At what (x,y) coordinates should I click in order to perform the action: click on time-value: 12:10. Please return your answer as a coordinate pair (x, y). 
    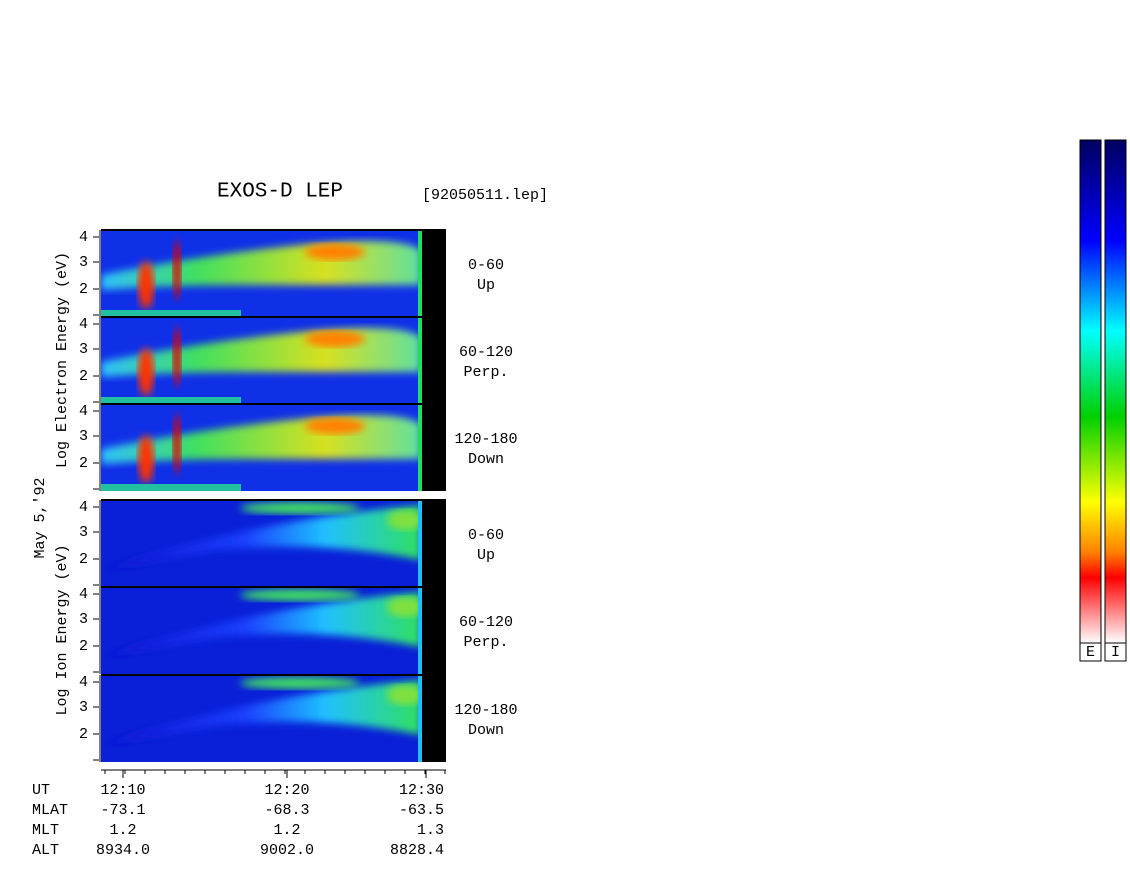
    Looking at the image, I should click on (122, 790).